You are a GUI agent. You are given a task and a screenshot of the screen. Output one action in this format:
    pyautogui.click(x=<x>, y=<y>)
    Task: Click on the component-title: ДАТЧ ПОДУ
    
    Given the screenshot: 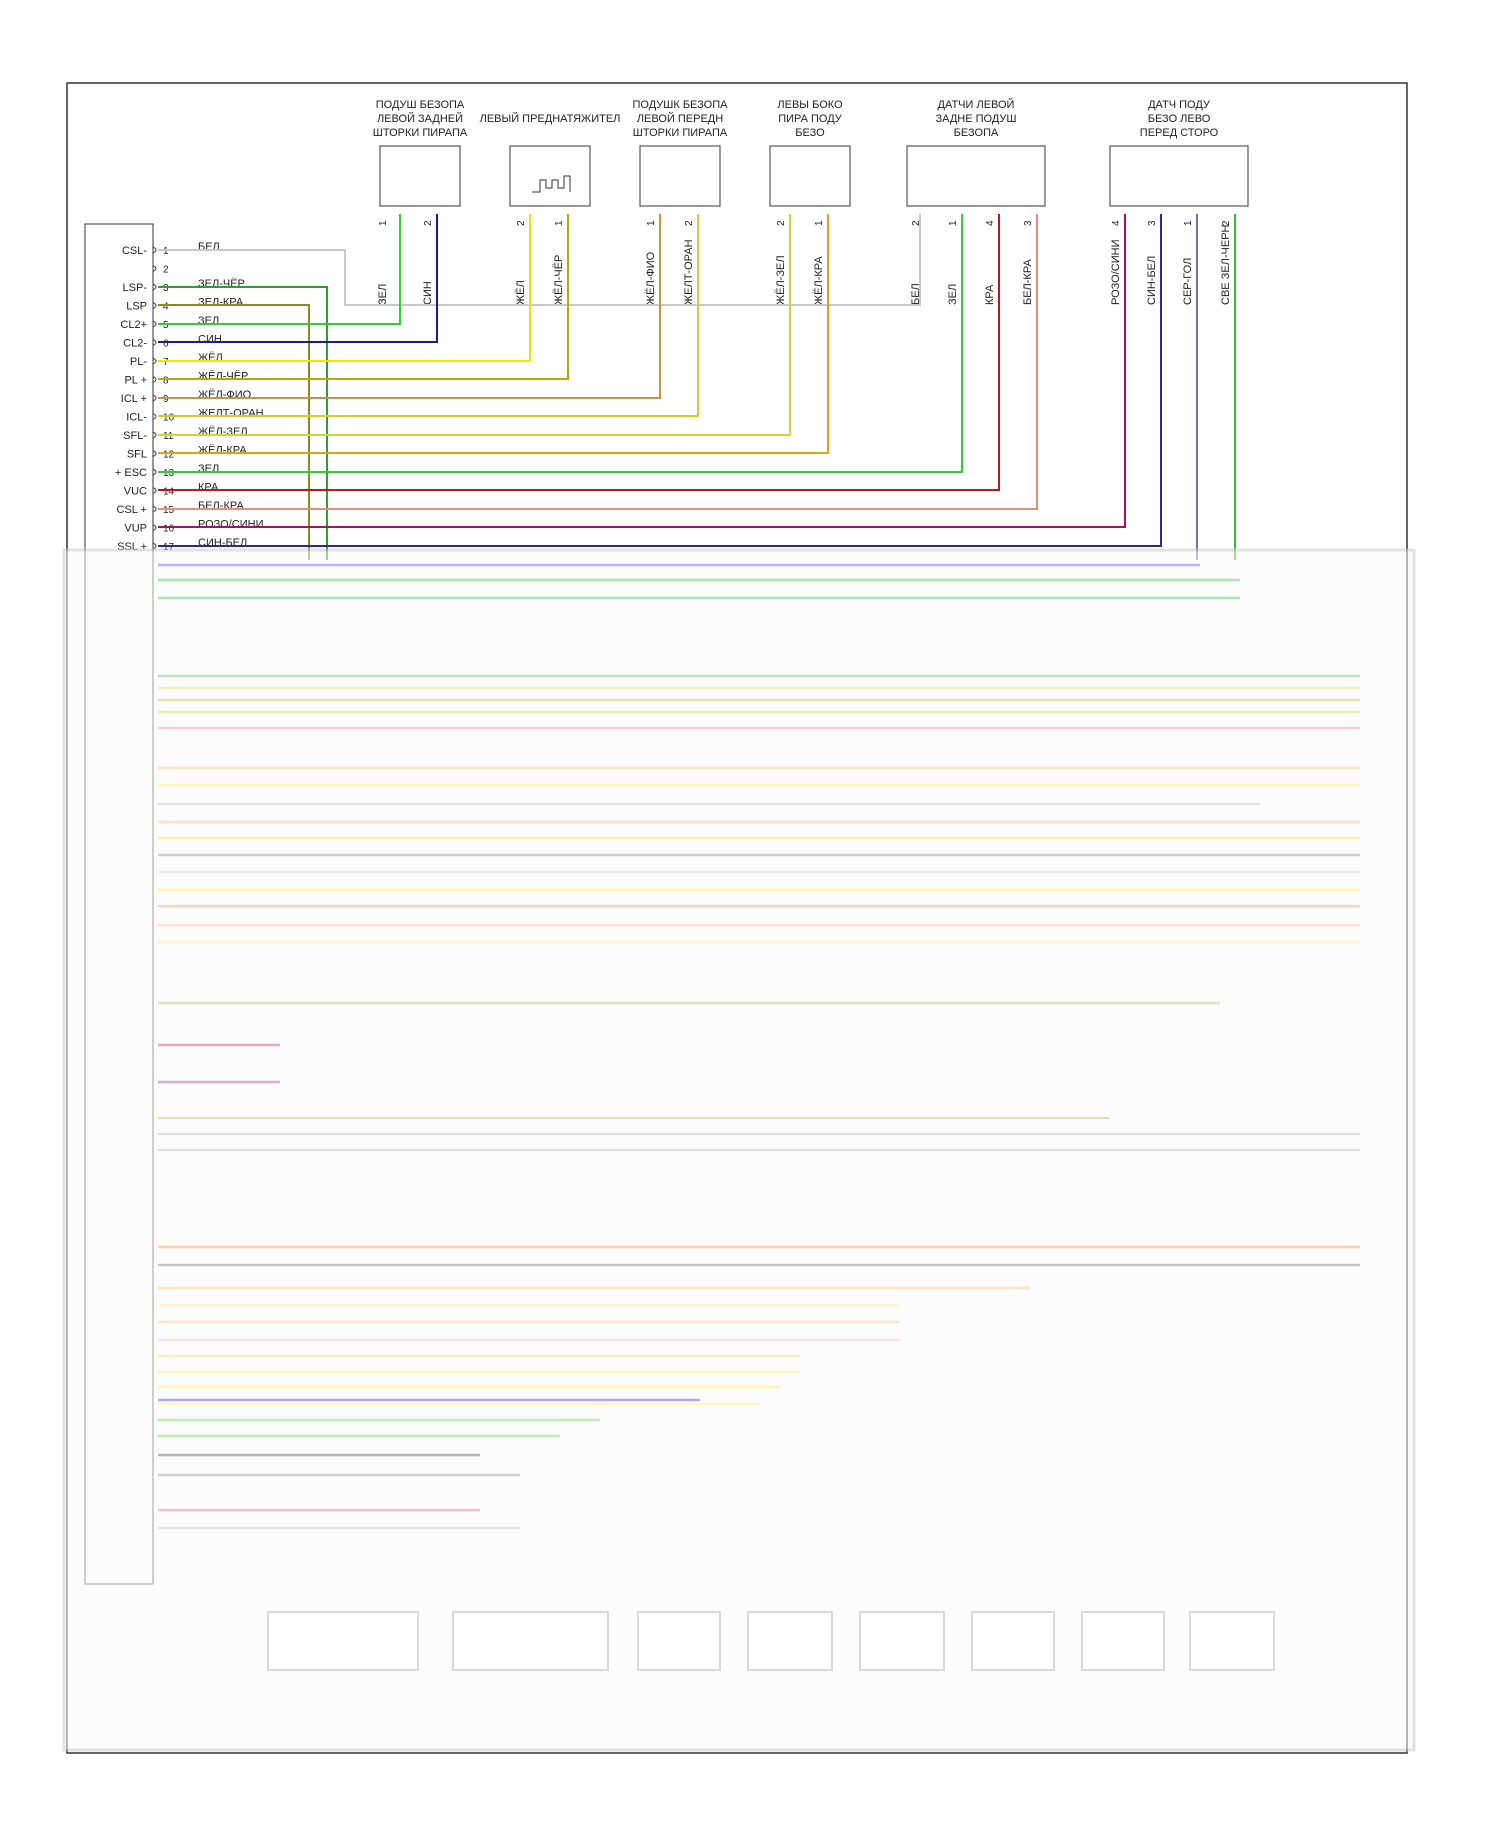 What is the action you would take?
    pyautogui.click(x=1179, y=105)
    